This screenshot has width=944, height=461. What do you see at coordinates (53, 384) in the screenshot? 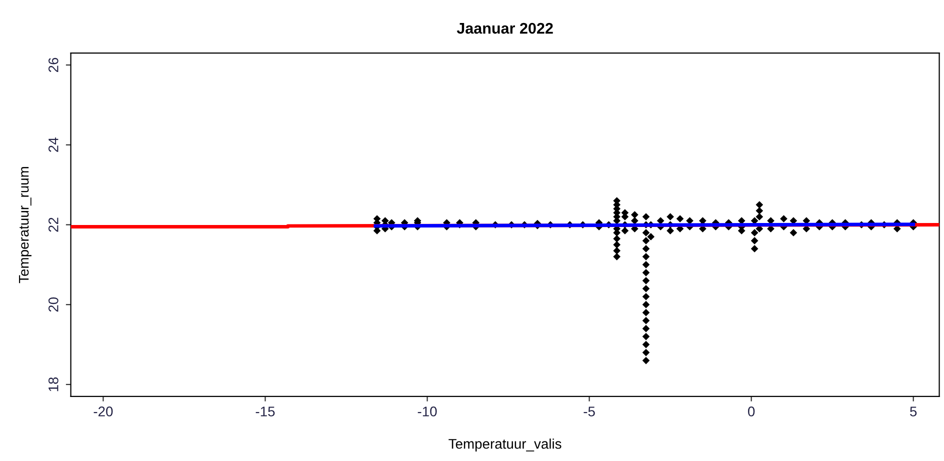
I see `y-tick-label: 18` at bounding box center [53, 384].